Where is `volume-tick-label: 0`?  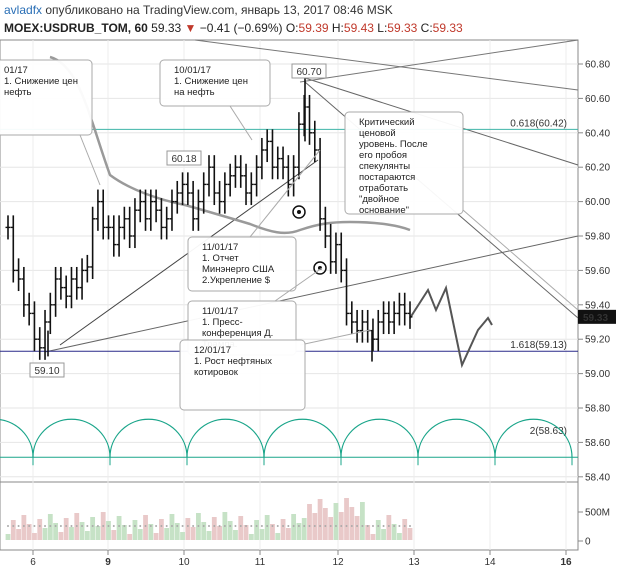 volume-tick-label: 0 is located at coordinates (588, 542).